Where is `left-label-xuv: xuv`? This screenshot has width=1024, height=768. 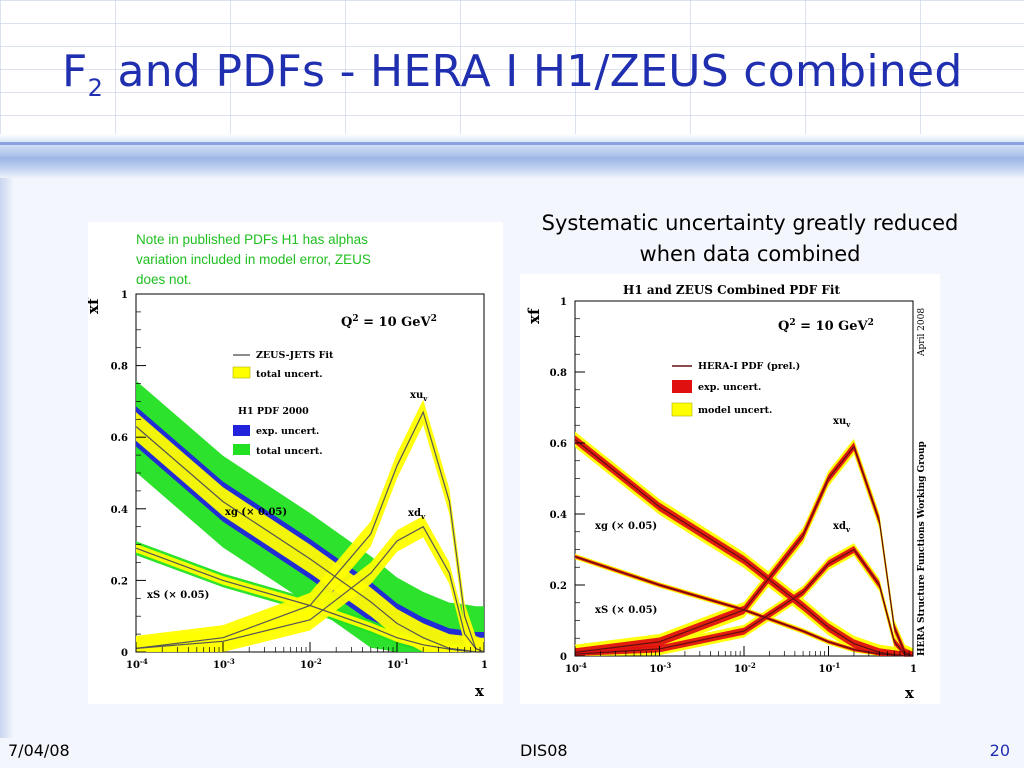
left-label-xuv: xuv is located at coordinates (419, 396).